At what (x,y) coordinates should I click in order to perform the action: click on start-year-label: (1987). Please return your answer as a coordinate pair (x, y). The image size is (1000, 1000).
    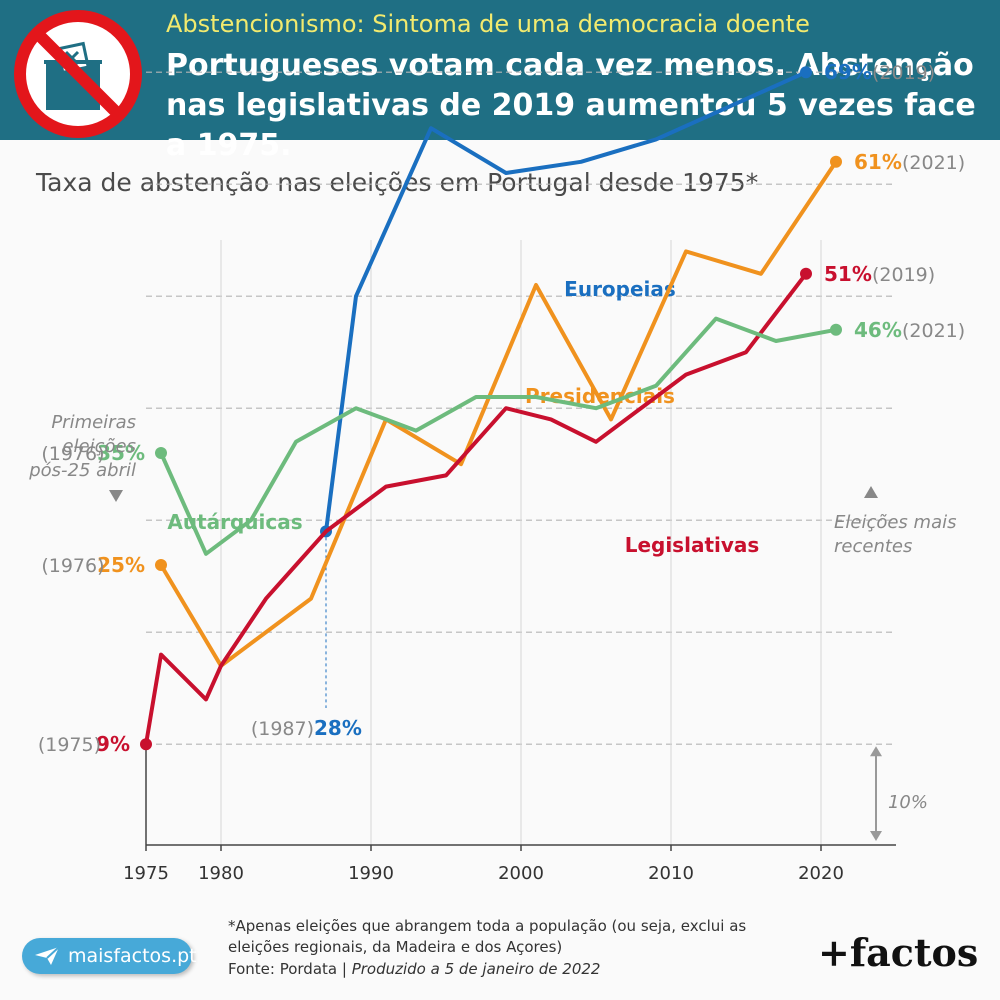
    Looking at the image, I should click on (282, 729).